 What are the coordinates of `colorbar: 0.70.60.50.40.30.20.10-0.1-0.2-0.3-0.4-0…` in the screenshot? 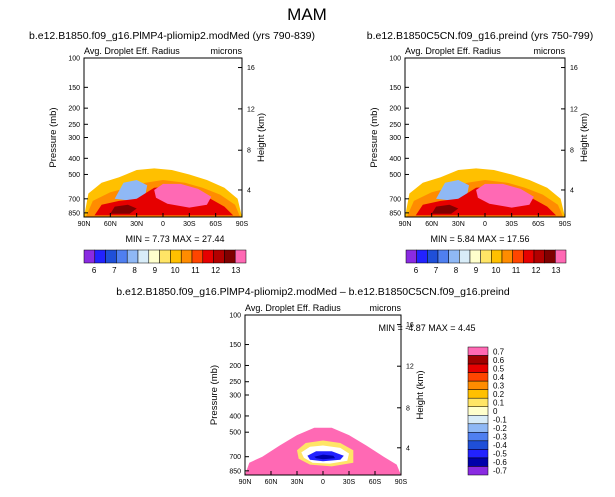 It's located at (487, 411).